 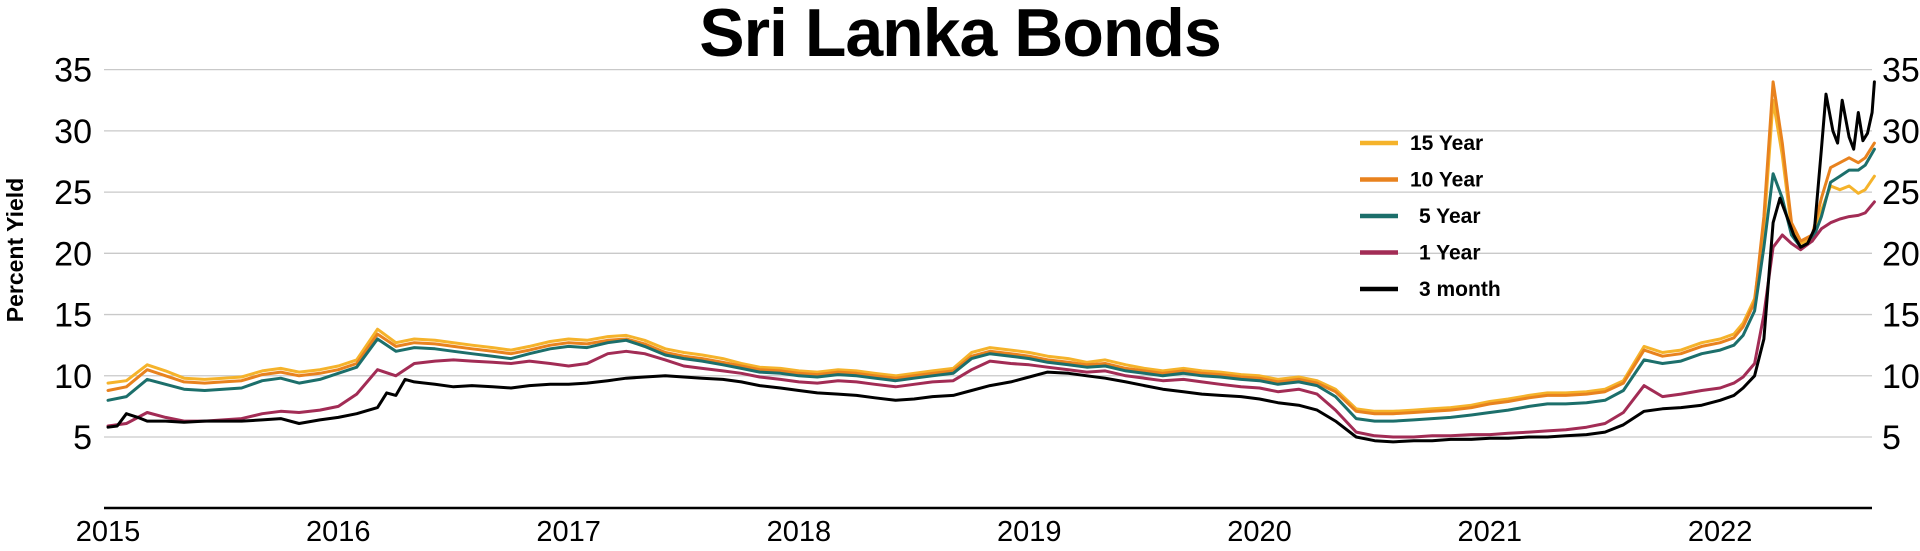 What do you see at coordinates (73, 316) in the screenshot?
I see `y-tick-label-left: 15` at bounding box center [73, 316].